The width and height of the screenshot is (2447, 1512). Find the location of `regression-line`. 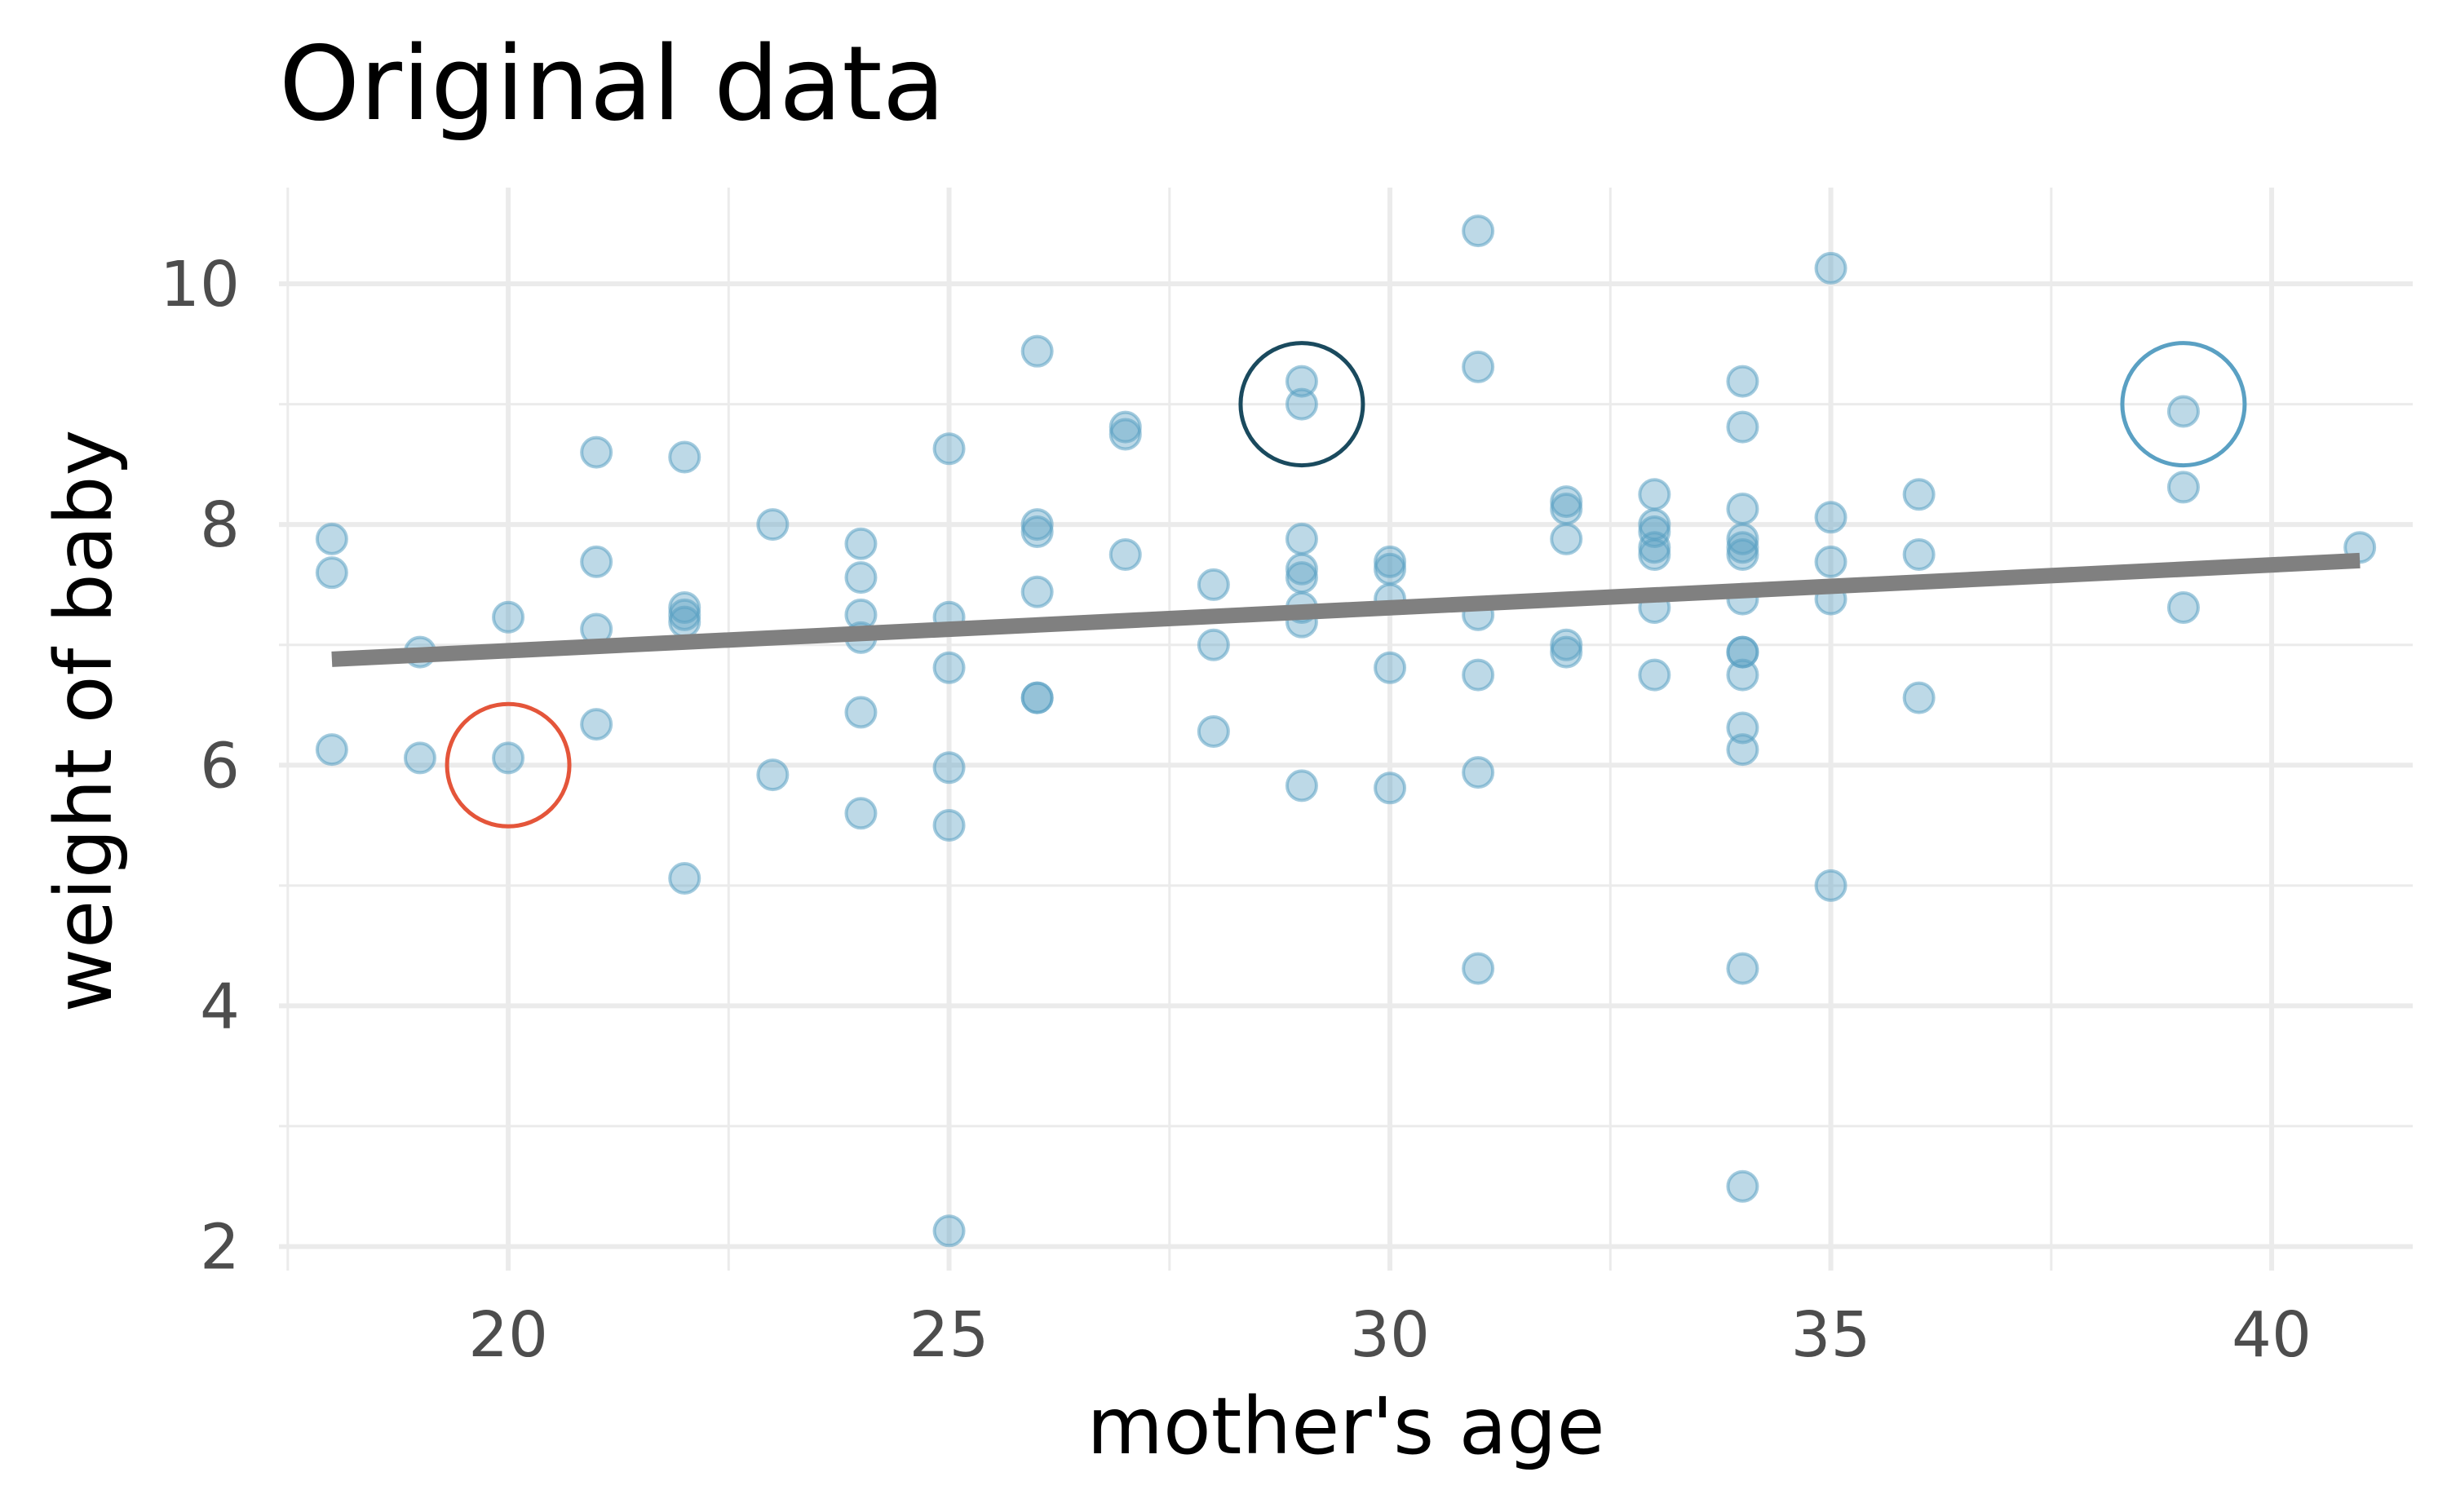

regression-line is located at coordinates (1346, 609).